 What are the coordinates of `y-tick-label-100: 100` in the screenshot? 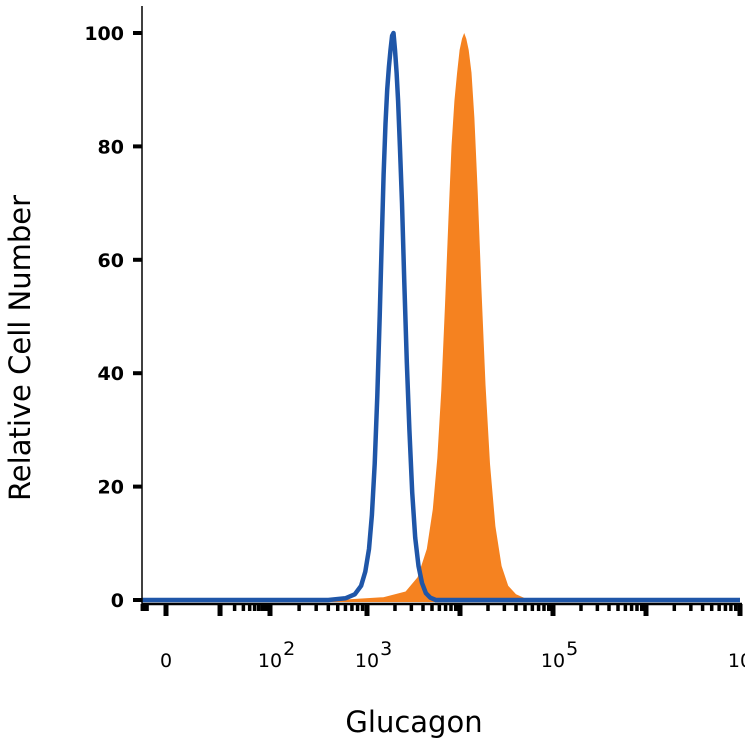 It's located at (104, 34).